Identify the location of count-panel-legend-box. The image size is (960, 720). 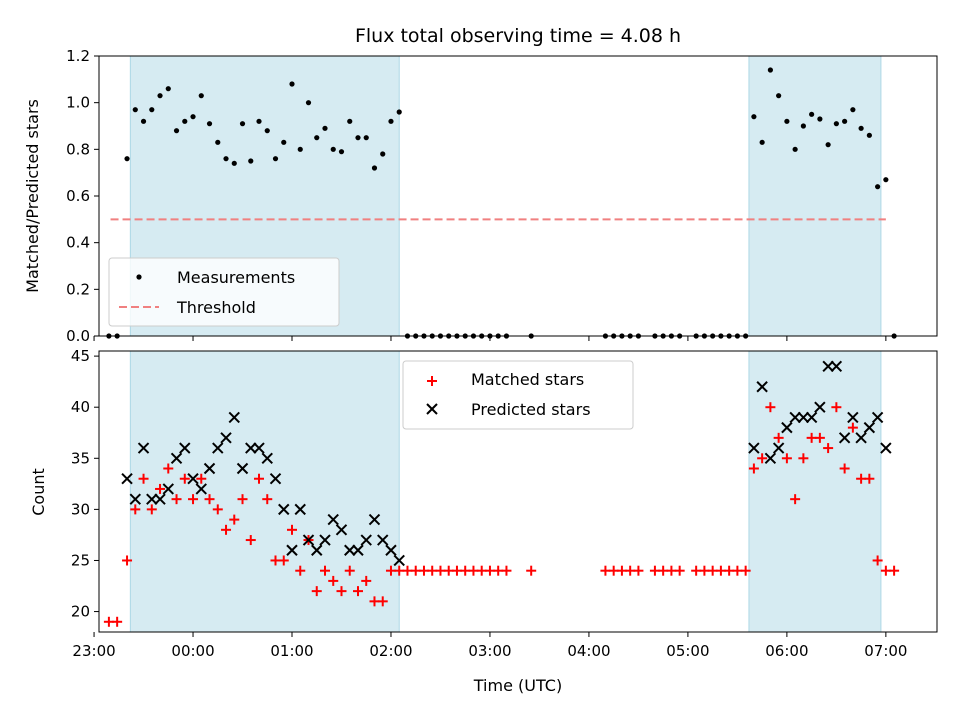
(518, 395).